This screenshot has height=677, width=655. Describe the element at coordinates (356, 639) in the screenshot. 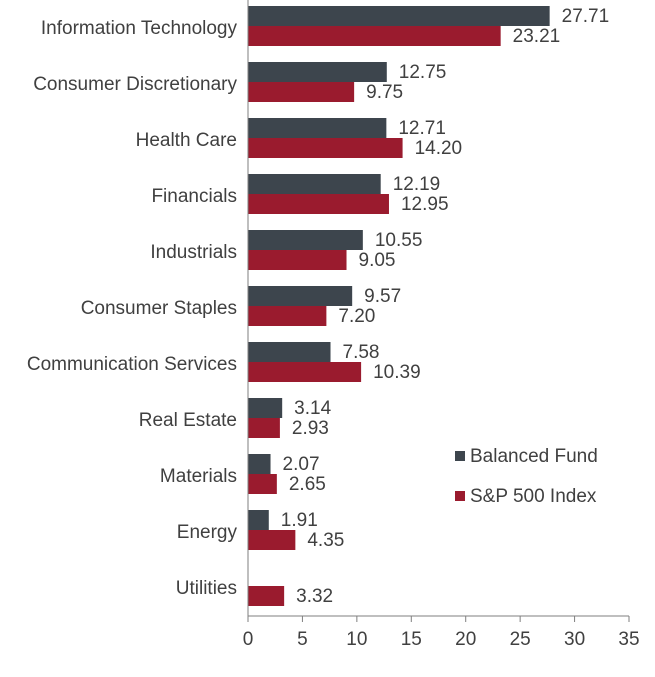

I see `x-tick-label-10: 10` at that location.